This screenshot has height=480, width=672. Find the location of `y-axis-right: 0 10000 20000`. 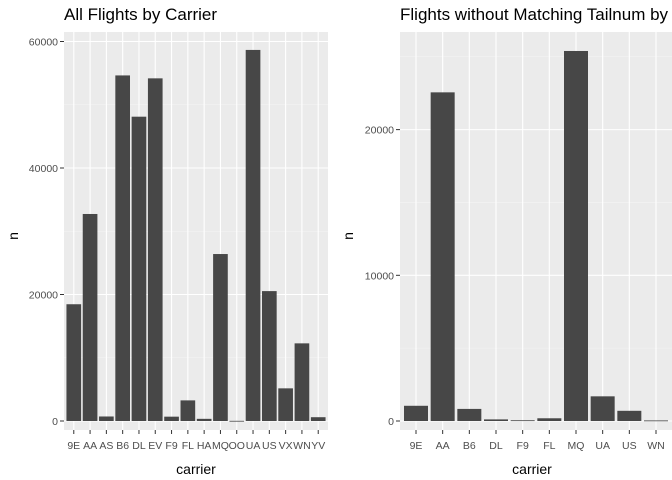

y-axis-right: 0 10000 20000 is located at coordinates (382, 276).